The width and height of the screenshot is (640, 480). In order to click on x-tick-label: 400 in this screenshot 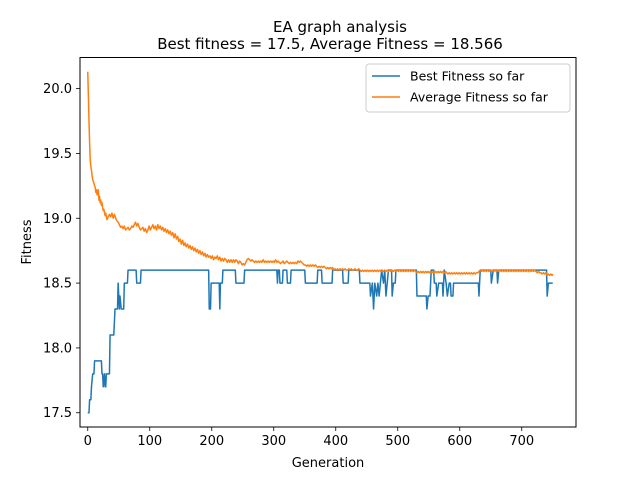, I will do `click(335, 441)`.